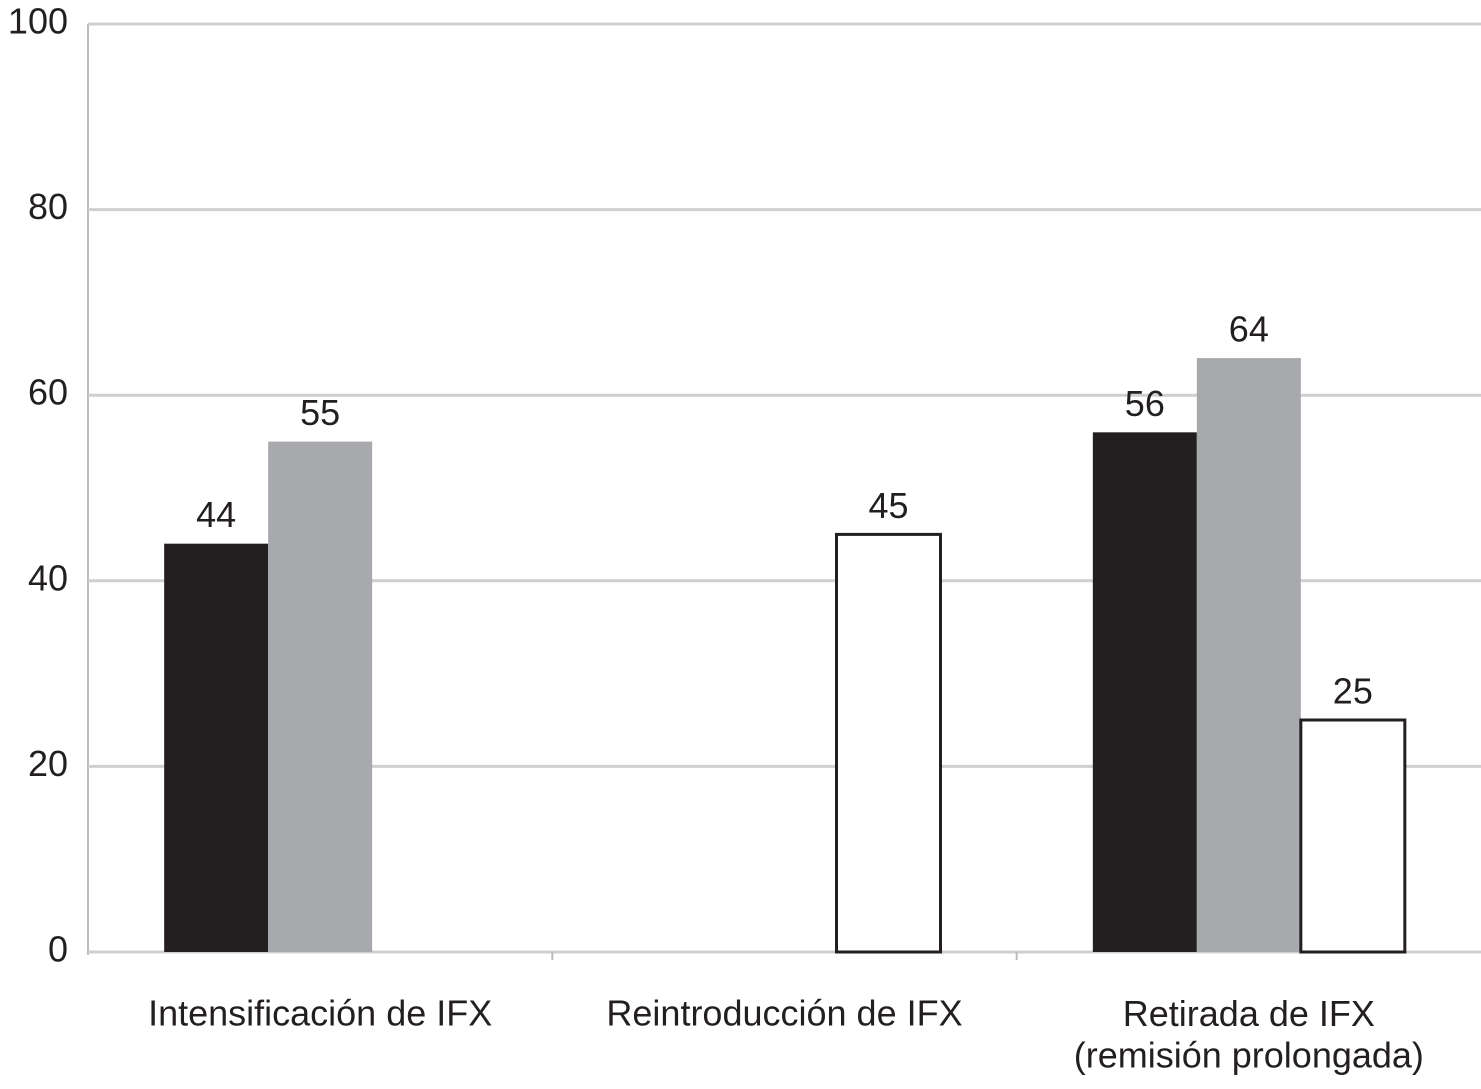  Describe the element at coordinates (1145, 403) in the screenshot. I see `value-label: 56` at that location.